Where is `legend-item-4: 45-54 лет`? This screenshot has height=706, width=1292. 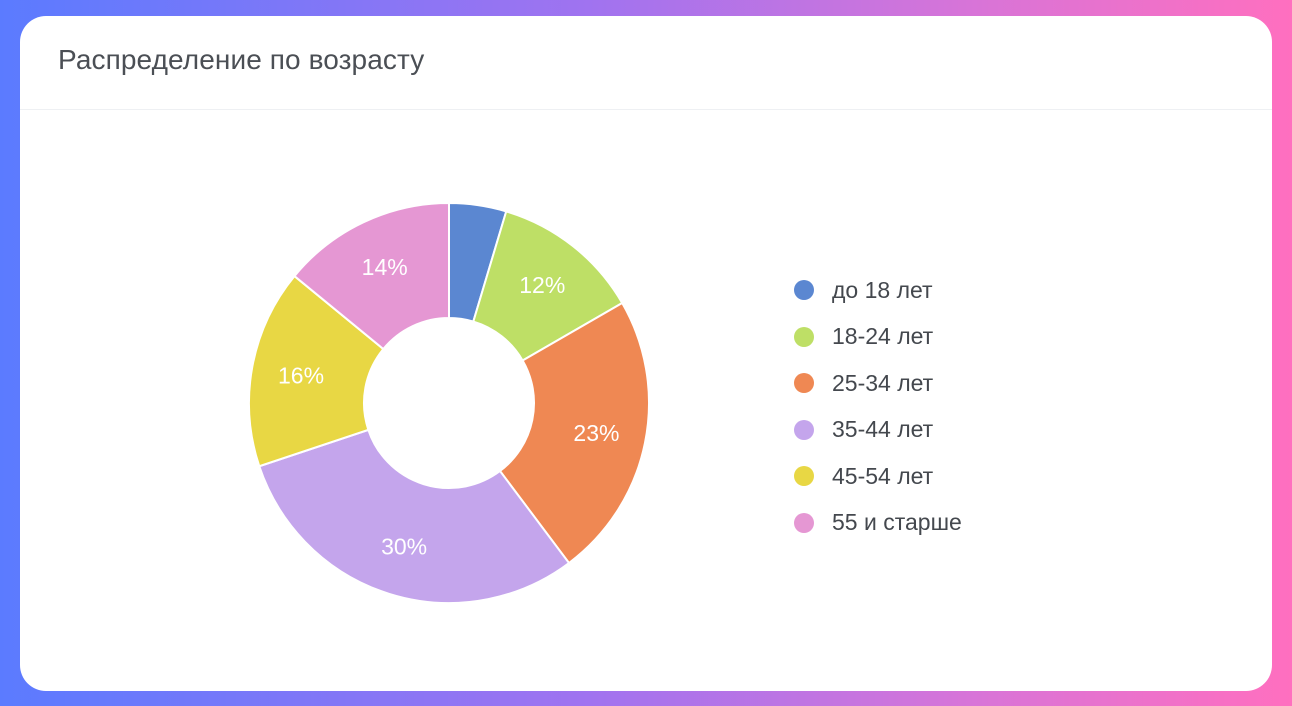
legend-item-4: 45-54 лет is located at coordinates (878, 476).